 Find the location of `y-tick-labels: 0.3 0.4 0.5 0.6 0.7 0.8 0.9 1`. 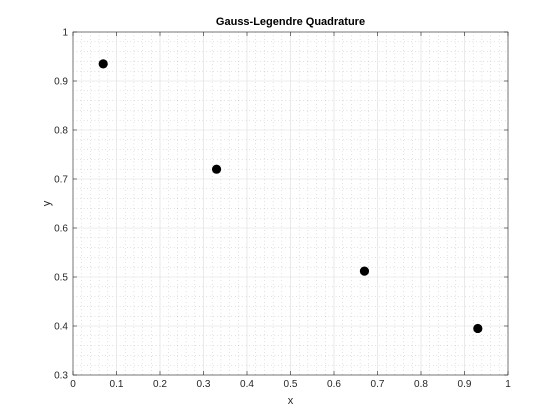

y-tick-labels: 0.3 0.4 0.5 0.6 0.7 0.8 0.9 1 is located at coordinates (61, 205).